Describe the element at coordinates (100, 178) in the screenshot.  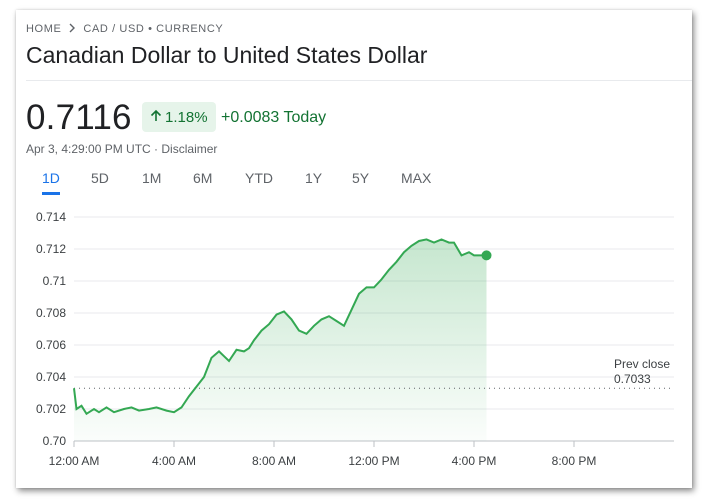
I see `tab-5d: 5D` at that location.